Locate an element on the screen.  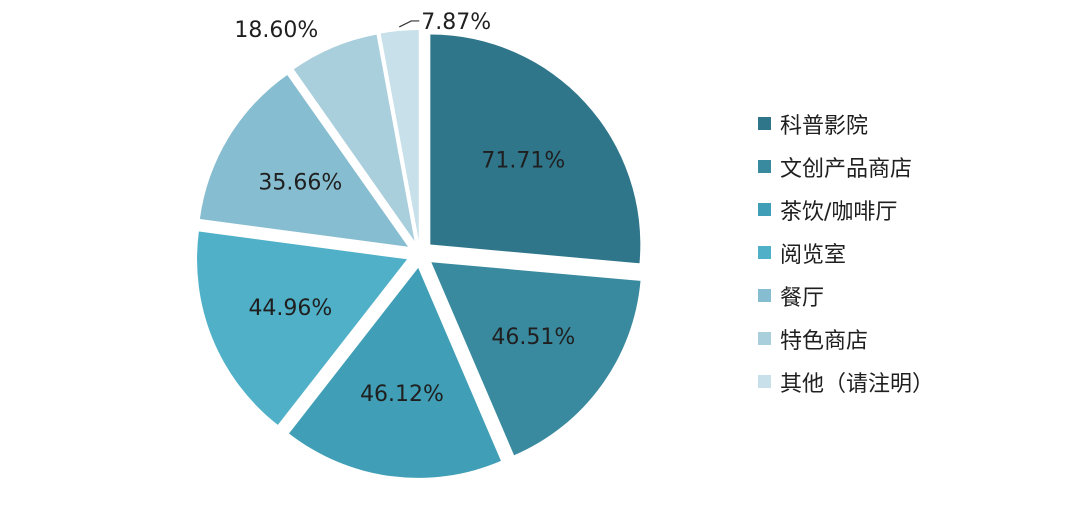
pie-data-label-1: 46.51% is located at coordinates (533, 337).